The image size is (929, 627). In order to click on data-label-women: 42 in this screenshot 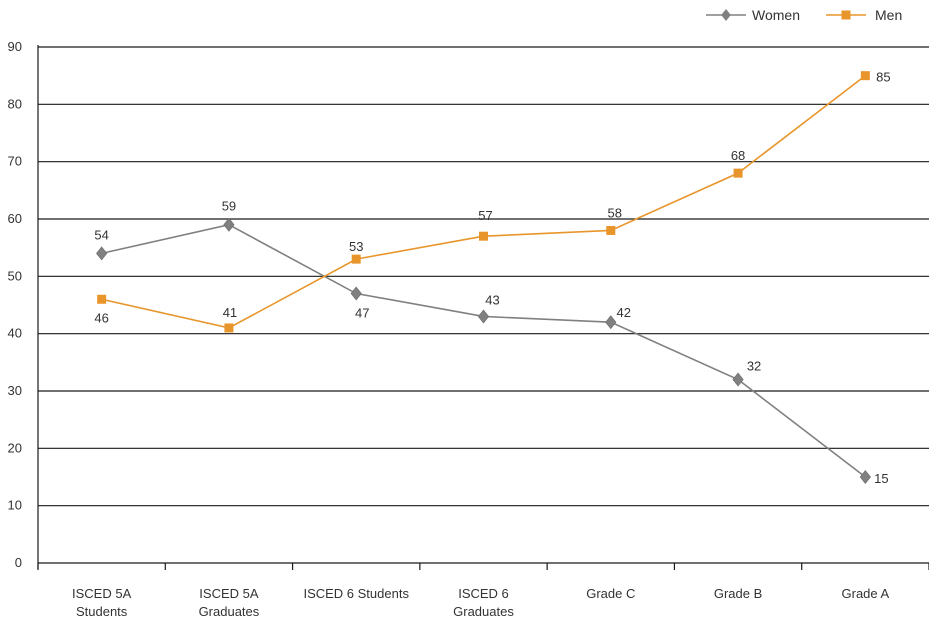, I will do `click(624, 312)`.